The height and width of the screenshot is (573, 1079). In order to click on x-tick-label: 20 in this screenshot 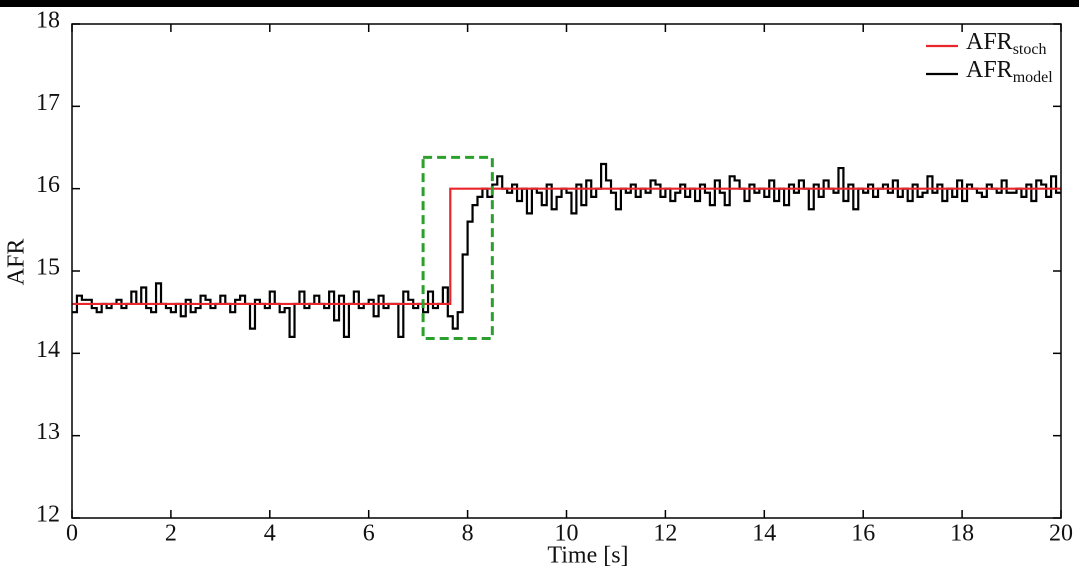, I will do `click(1061, 534)`.